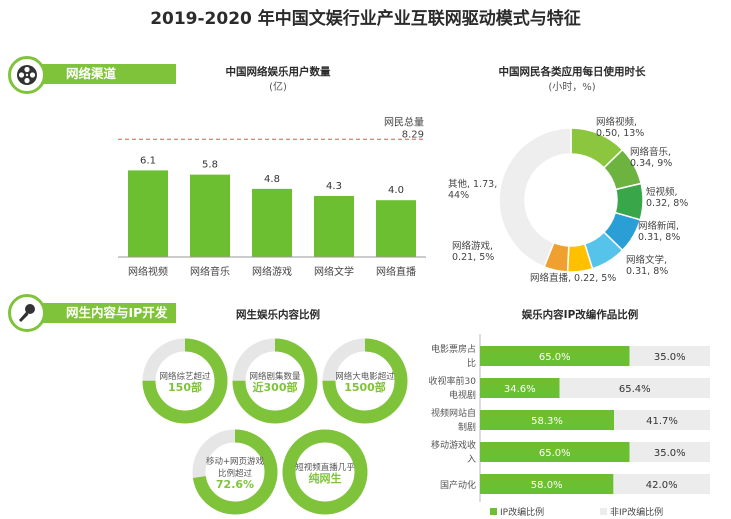 The image size is (731, 519). What do you see at coordinates (365, 387) in the screenshot?
I see `ring-label: 1500部` at bounding box center [365, 387].